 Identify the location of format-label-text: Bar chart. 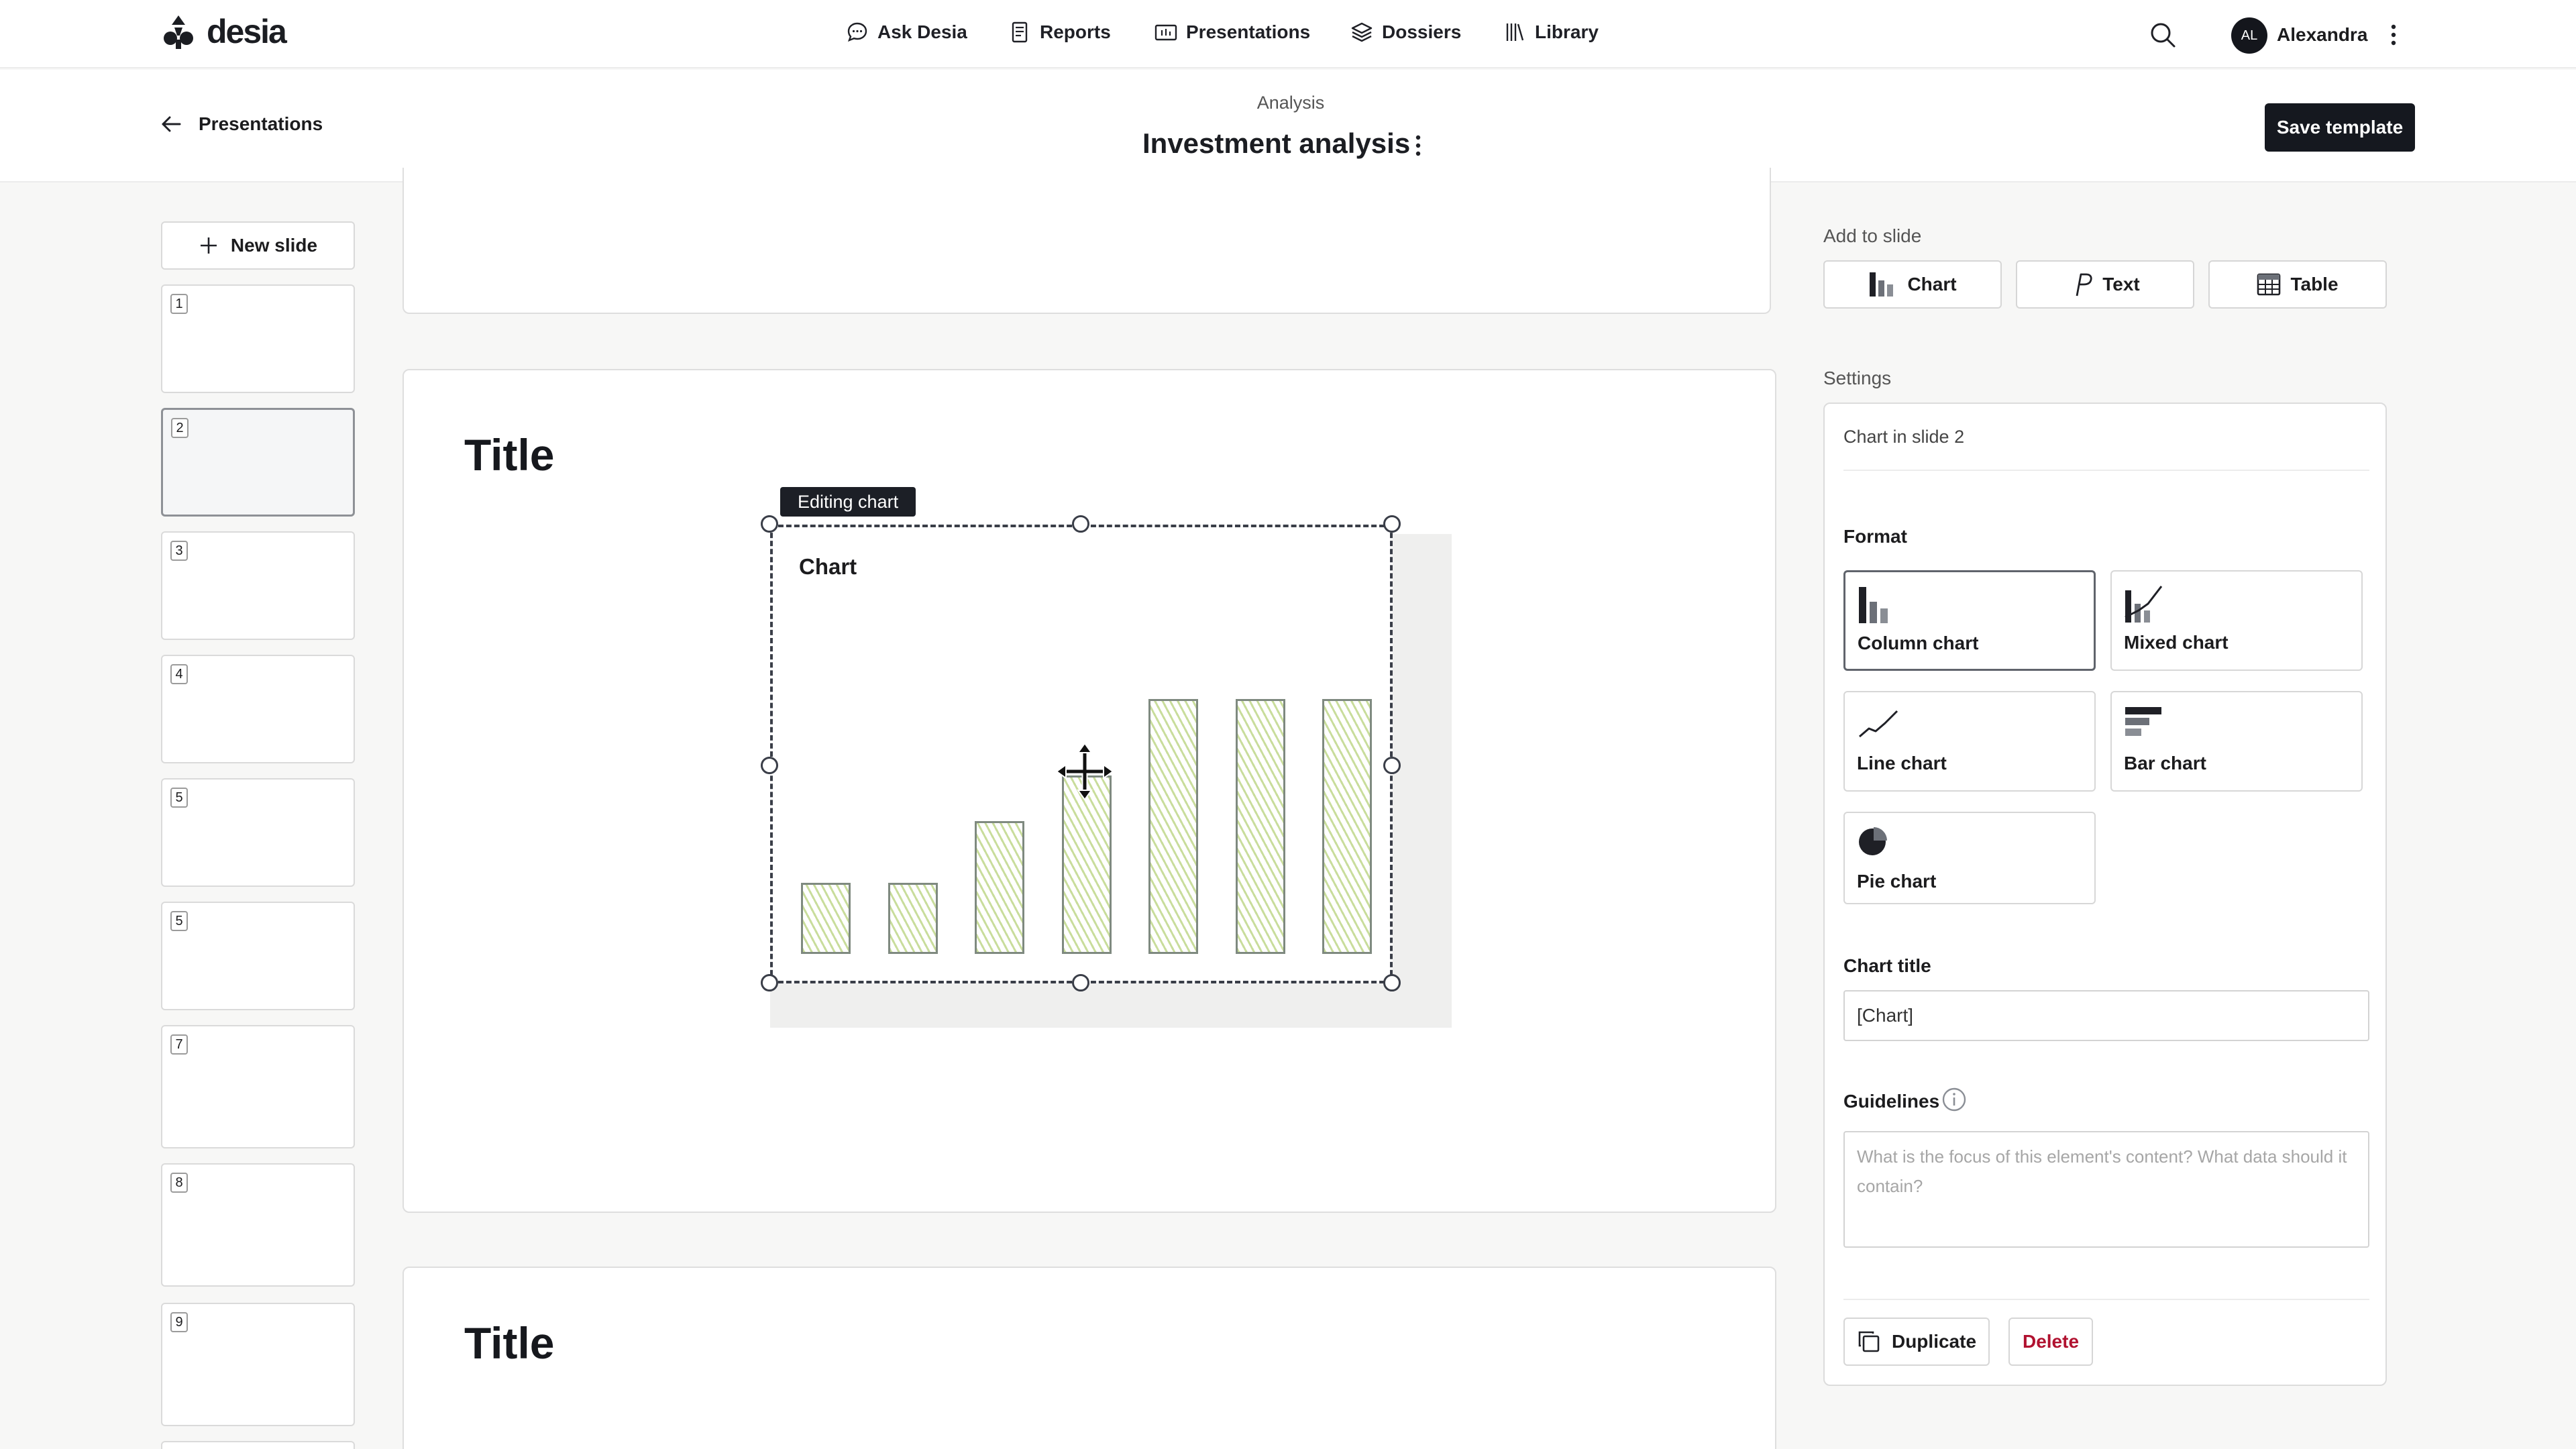
(2165, 763).